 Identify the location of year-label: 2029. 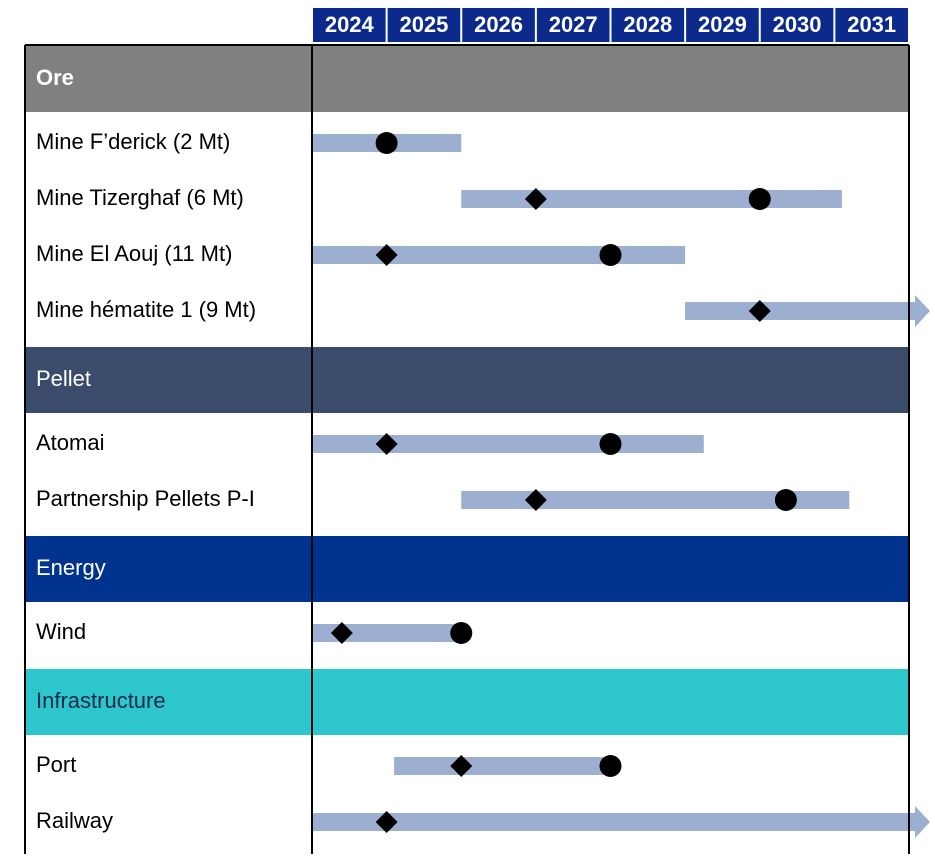
(722, 24).